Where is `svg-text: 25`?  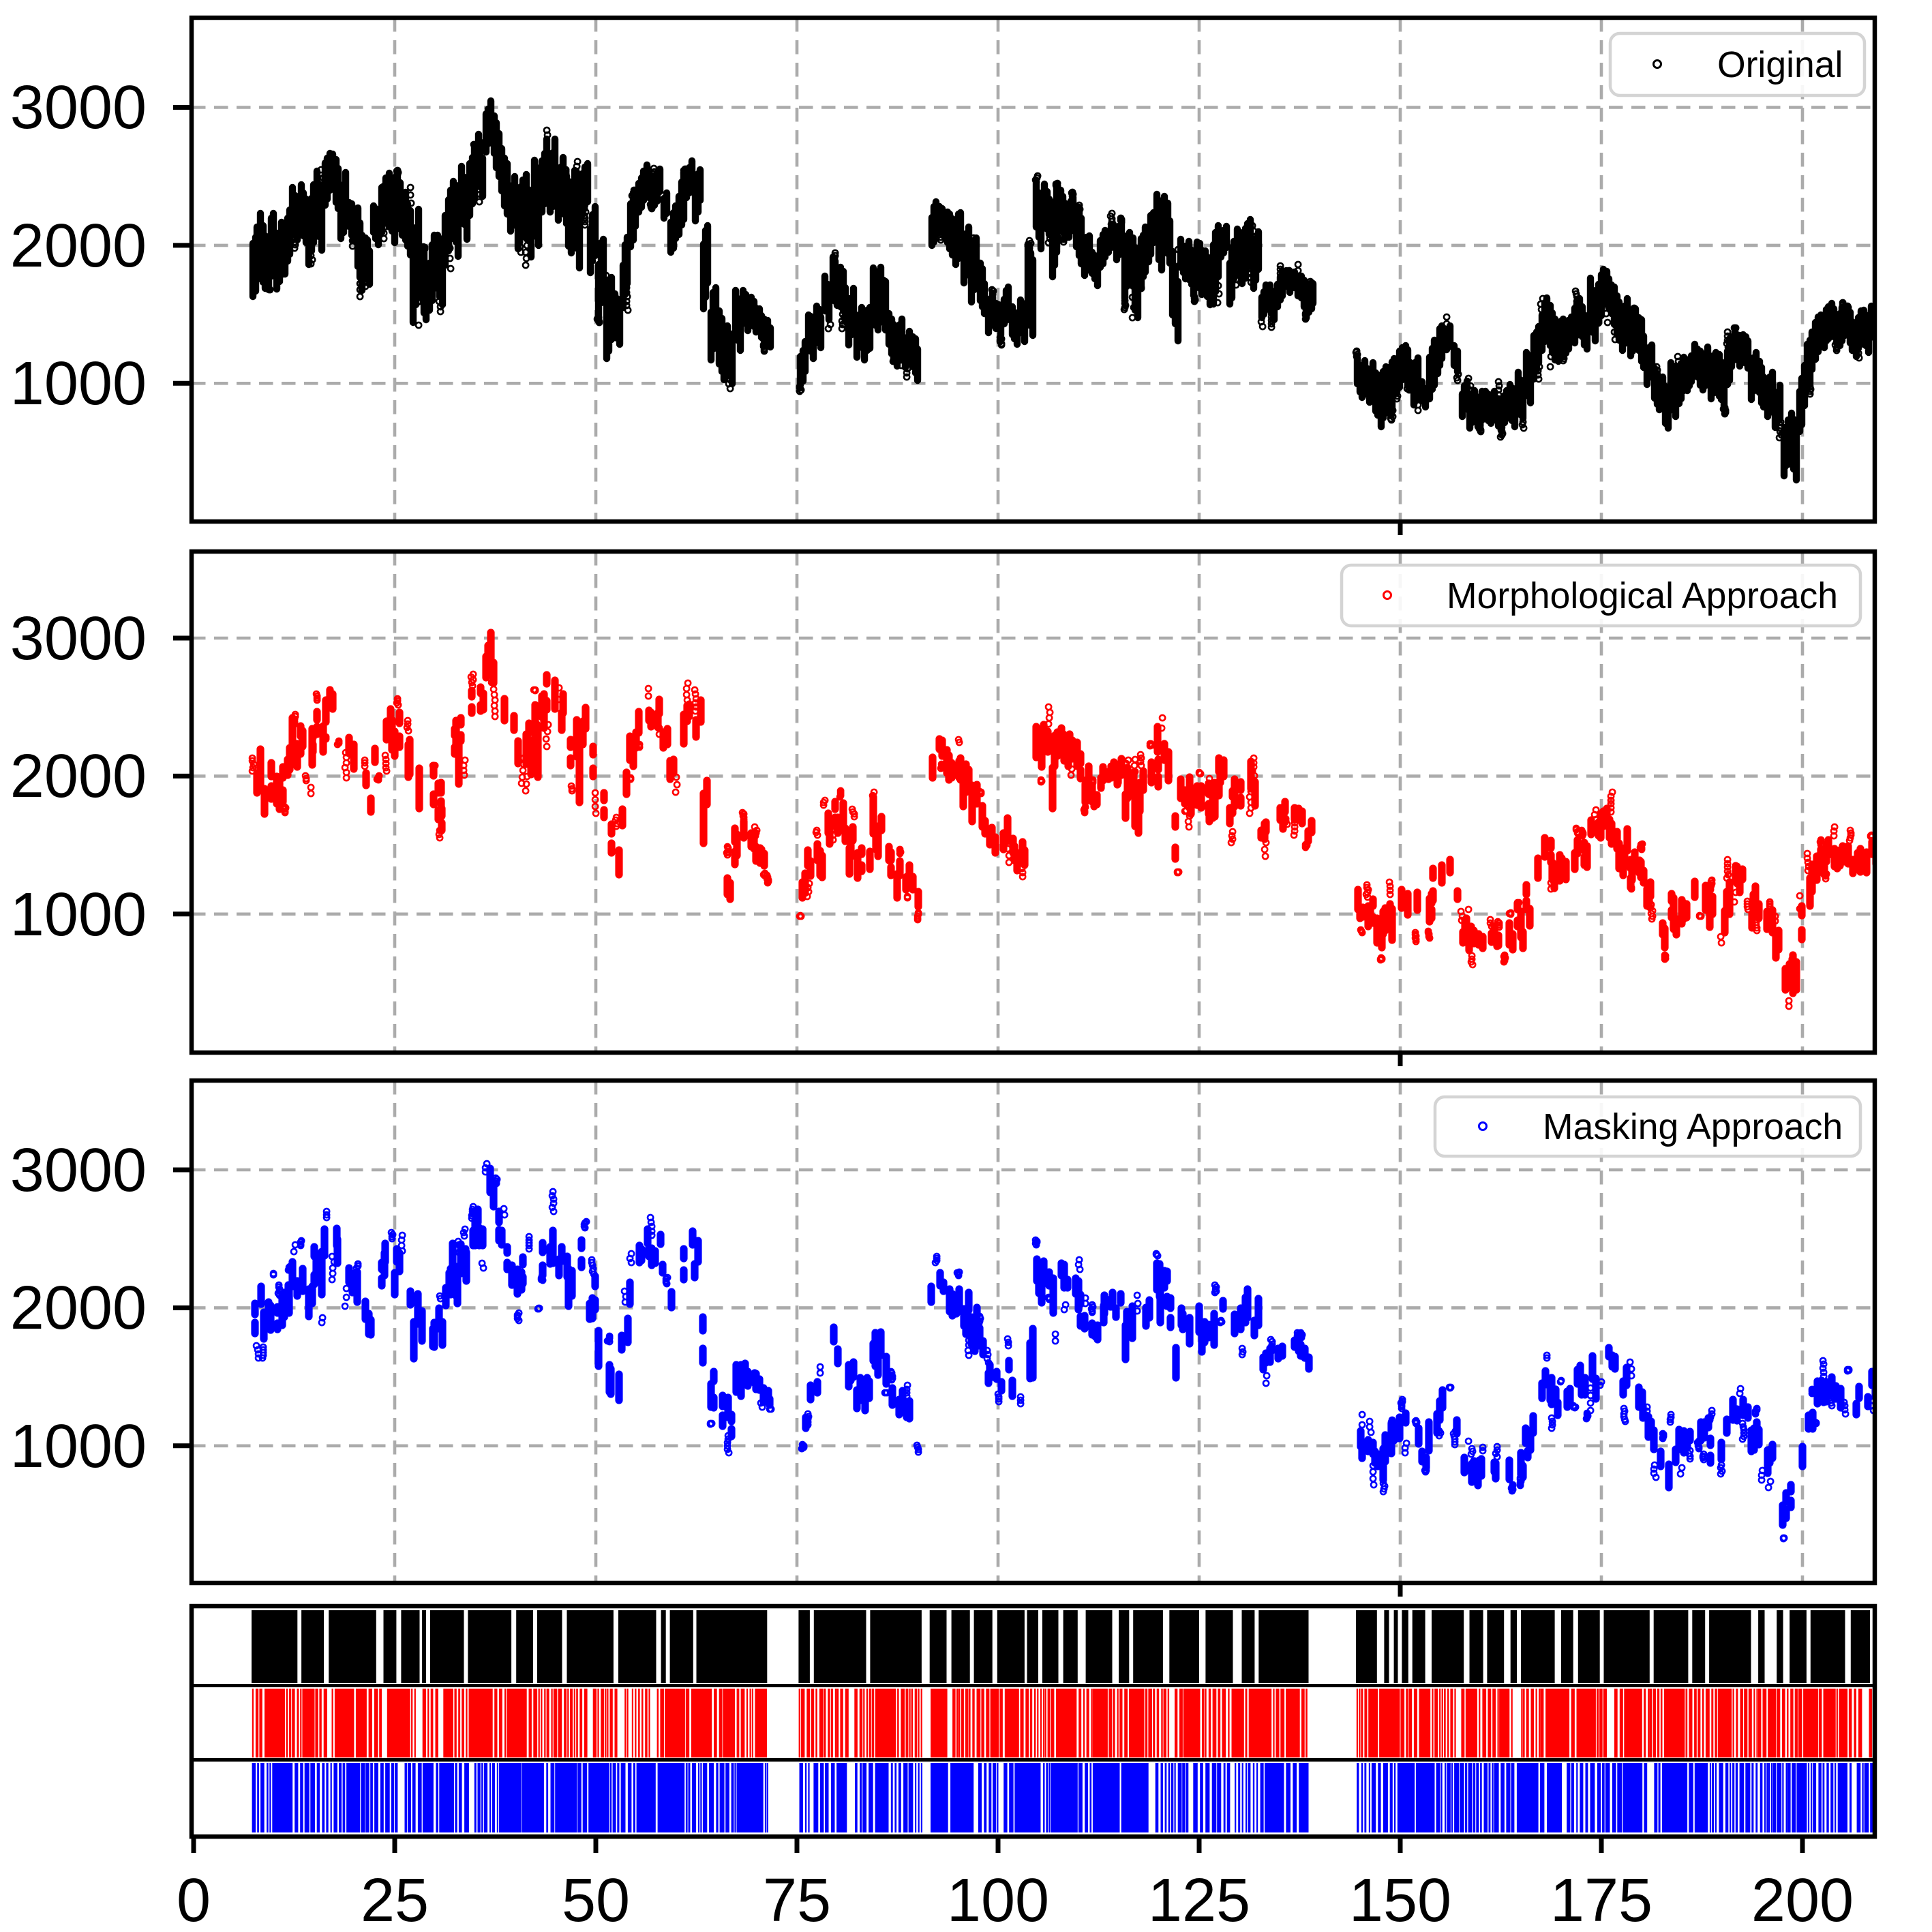 svg-text: 25 is located at coordinates (395, 1899).